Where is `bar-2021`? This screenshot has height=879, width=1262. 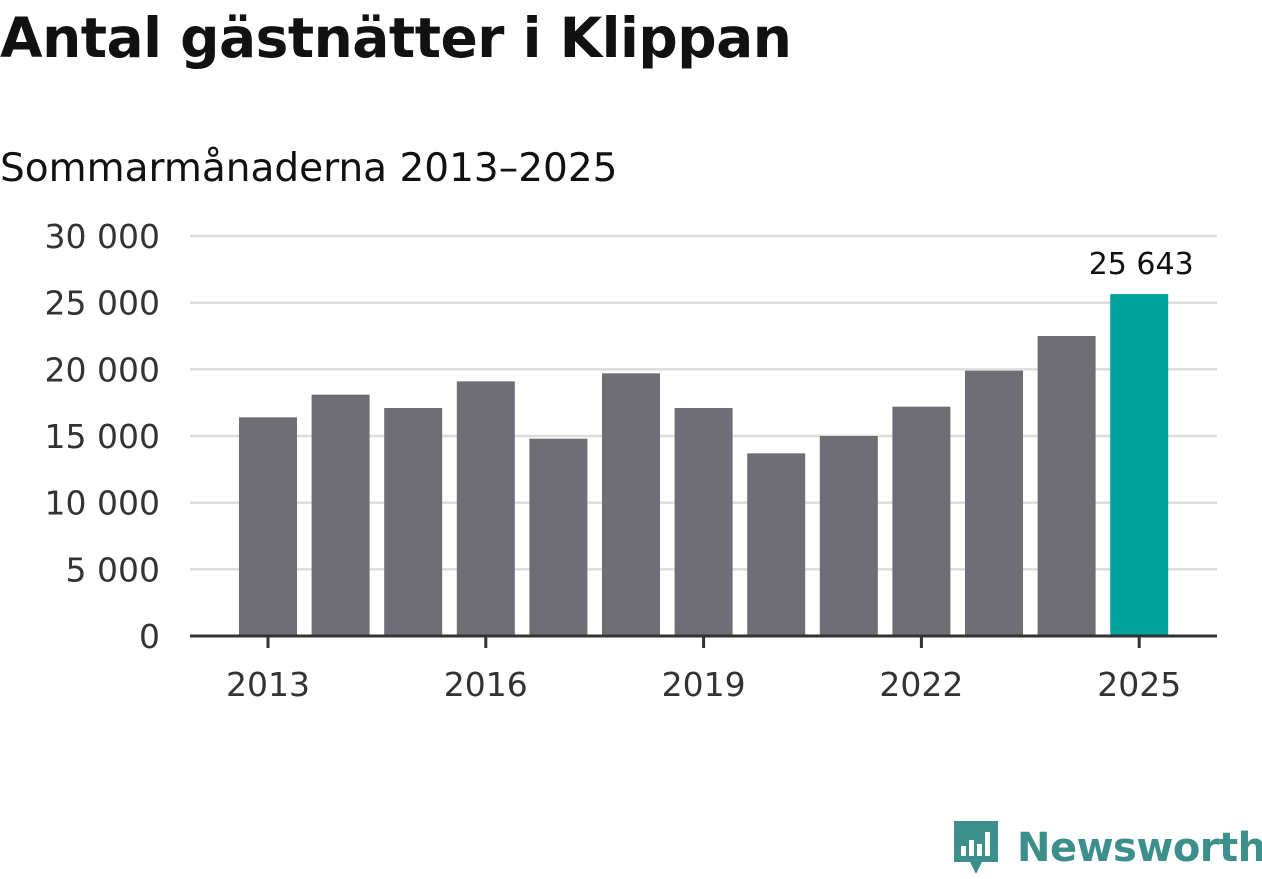 bar-2021 is located at coordinates (848, 536).